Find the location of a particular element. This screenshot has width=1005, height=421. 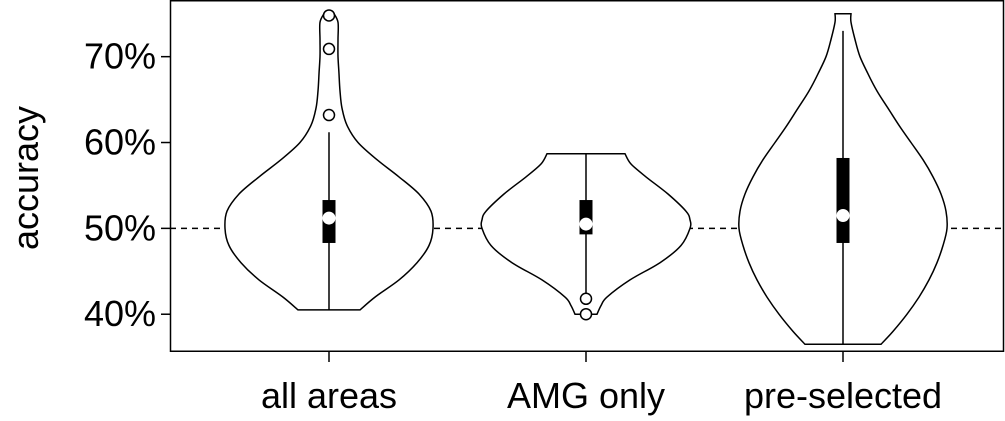

y-tick-label: 50% is located at coordinates (120, 227).